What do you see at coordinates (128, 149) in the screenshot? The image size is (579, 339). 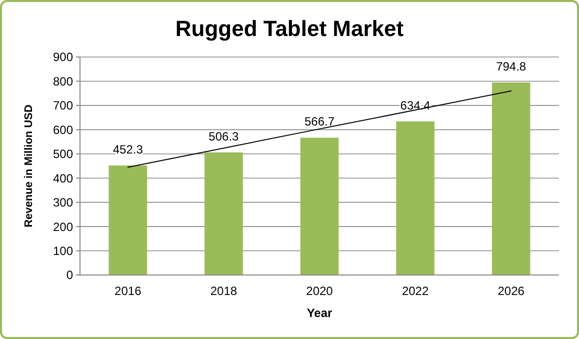 I see `data-label: 452.3` at bounding box center [128, 149].